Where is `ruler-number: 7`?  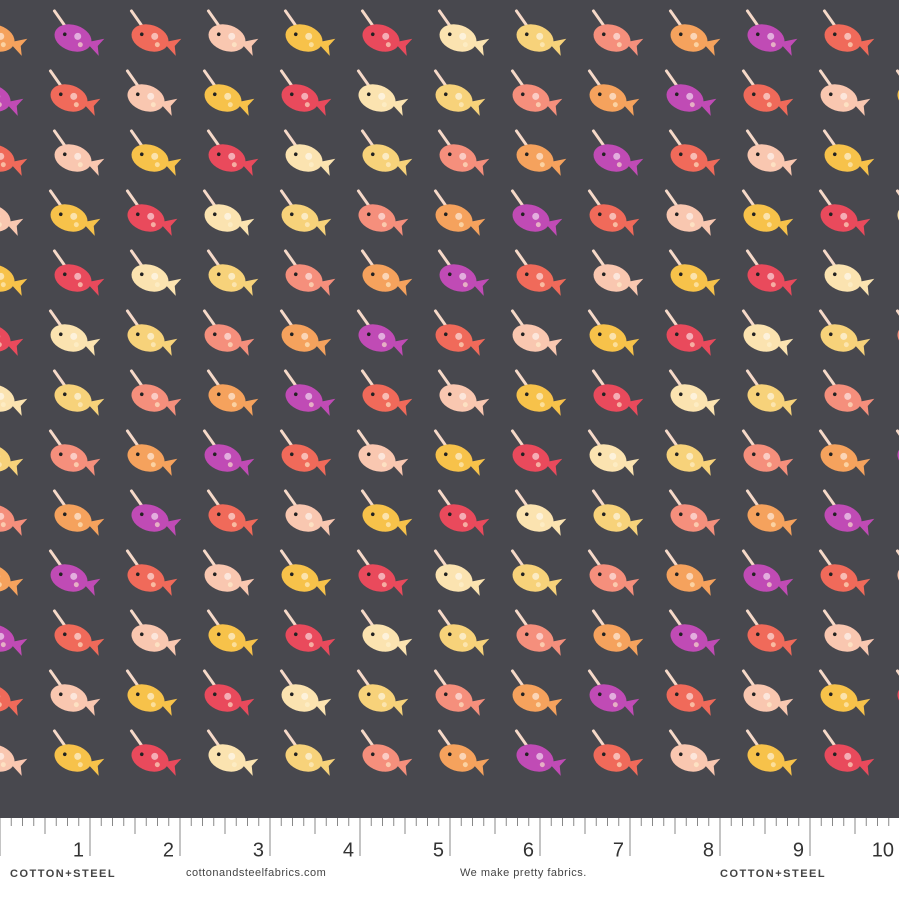
ruler-number: 7 is located at coordinates (618, 850).